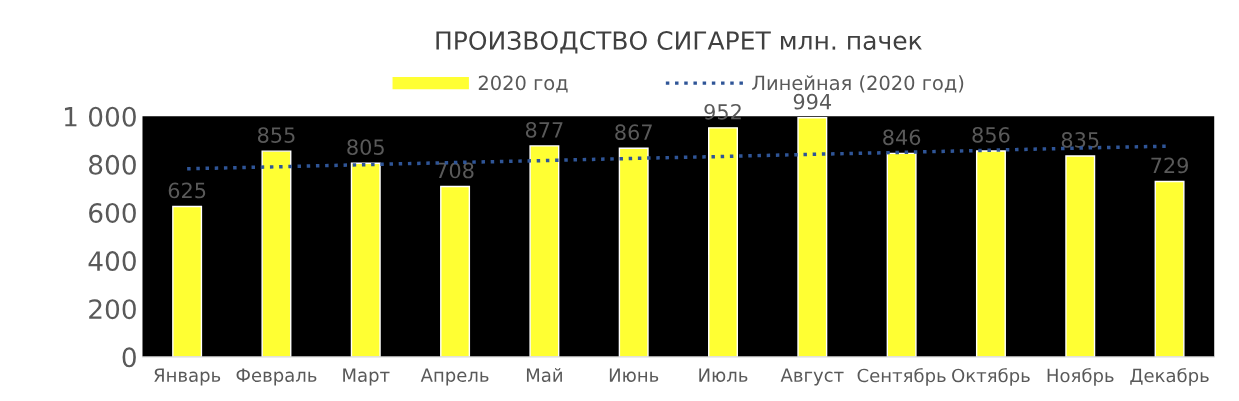  I want to click on x-tick-label: Июнь, so click(634, 375).